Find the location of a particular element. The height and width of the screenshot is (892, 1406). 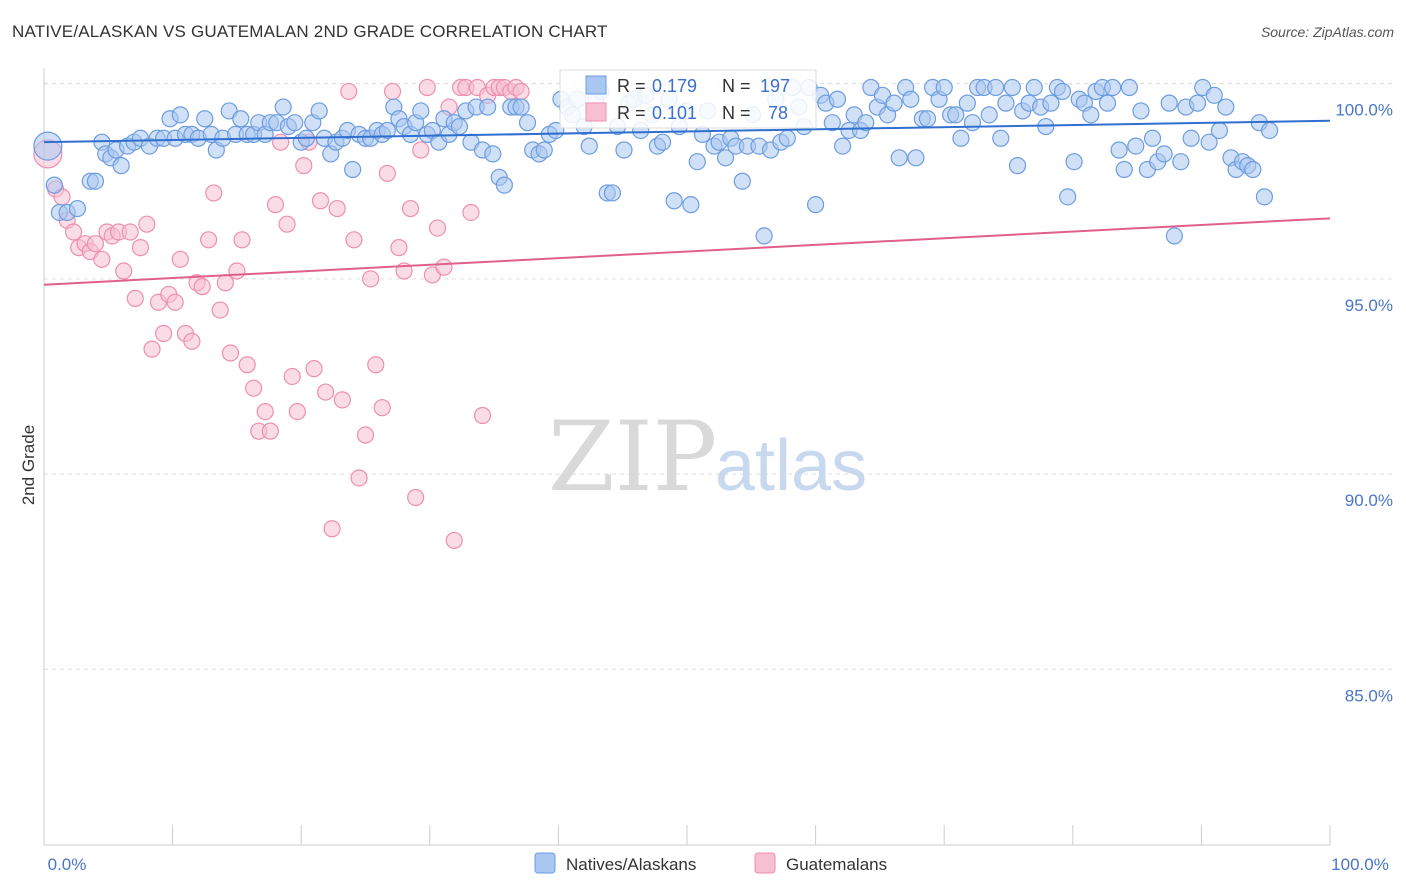

x-tick-label: 100.0% is located at coordinates (1360, 864).